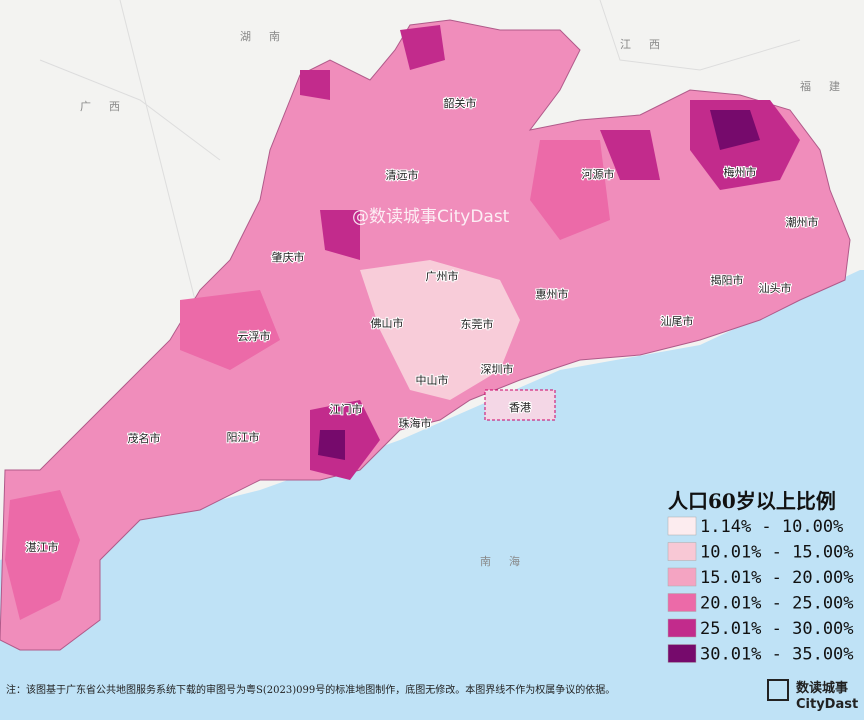  I want to click on logo-text: CityDast, so click(827, 704).